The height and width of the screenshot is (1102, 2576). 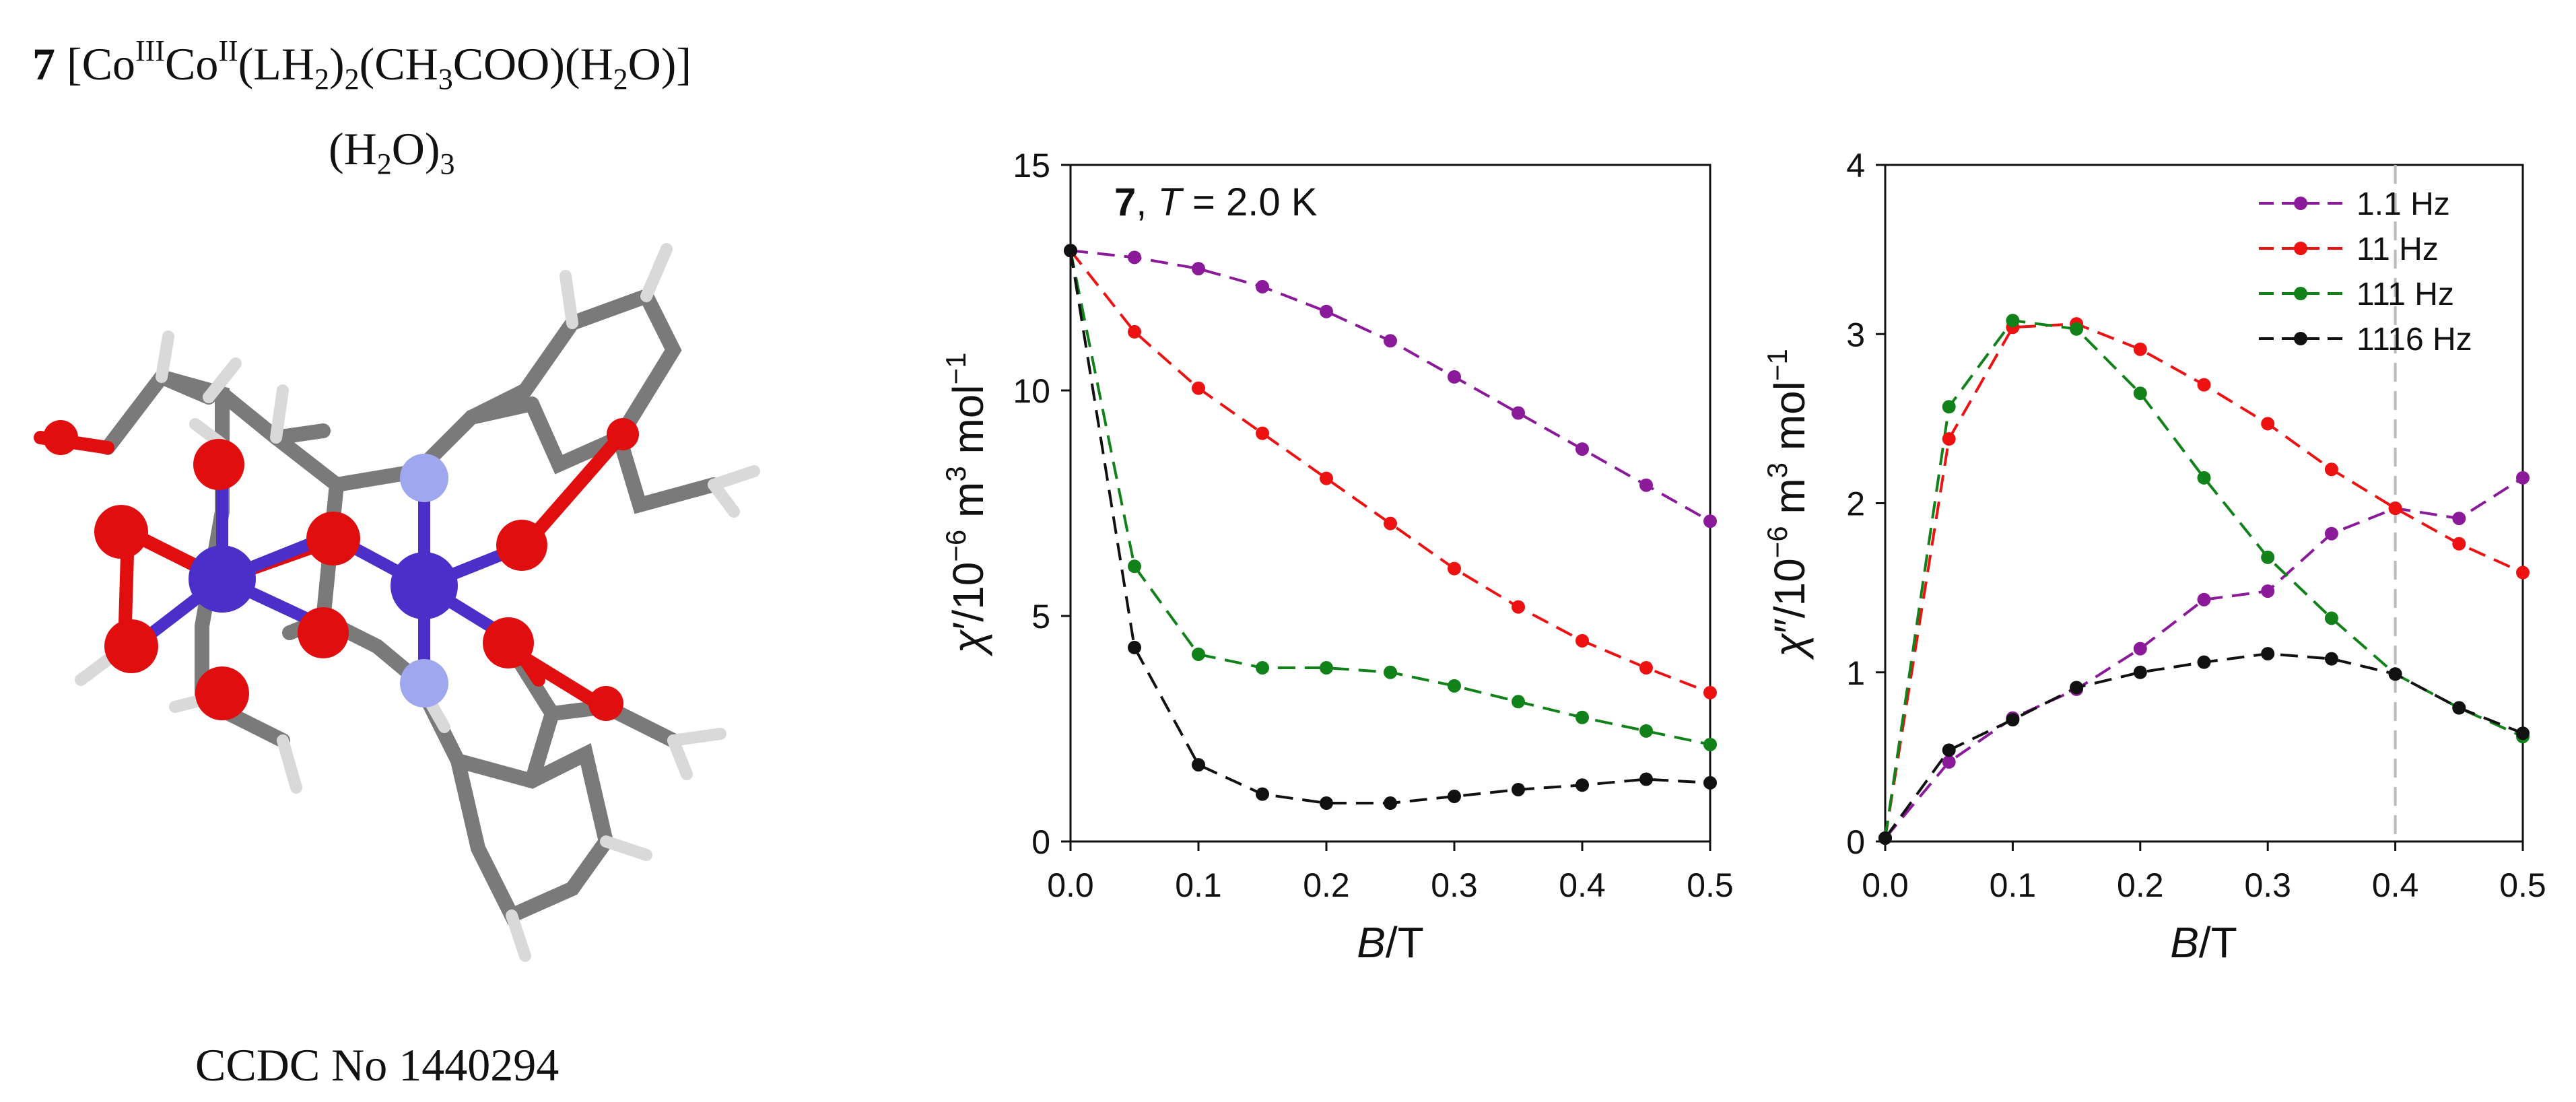 I want to click on annotation-compound: 7, so click(x=1125, y=202).